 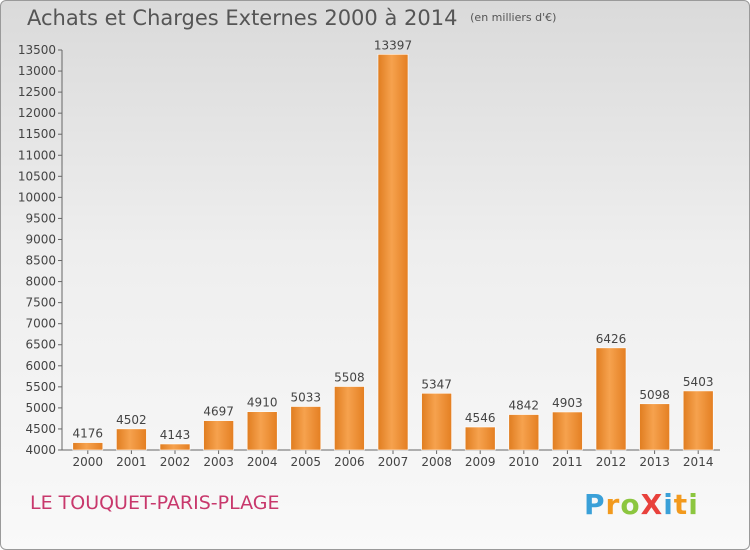 What do you see at coordinates (567, 403) in the screenshot?
I see `data-label: 4903` at bounding box center [567, 403].